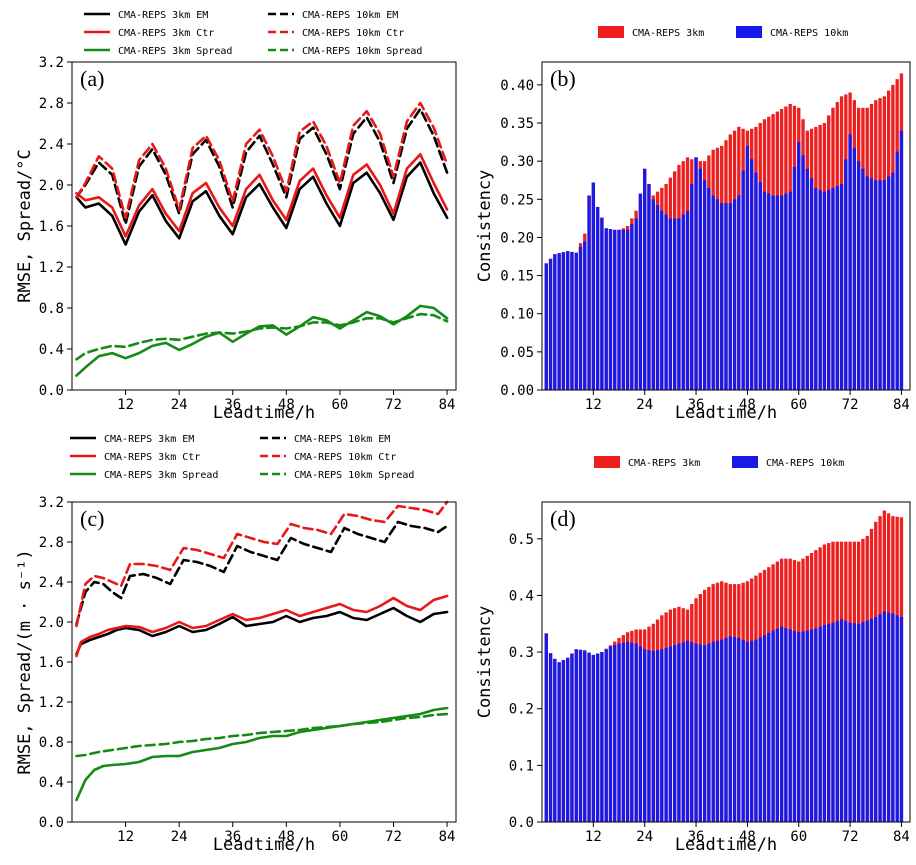  I want to click on y-tick-label: 0.10, so click(517, 315).